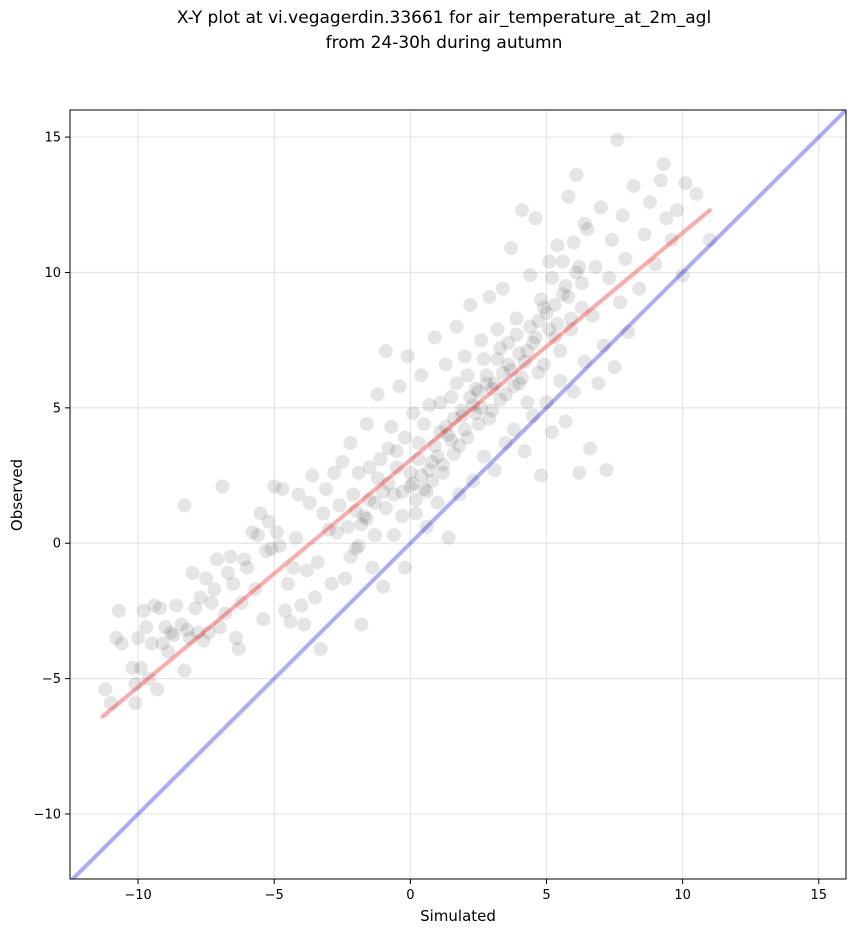 This screenshot has width=854, height=938. What do you see at coordinates (51, 679) in the screenshot?
I see `y-tick-label: −5` at bounding box center [51, 679].